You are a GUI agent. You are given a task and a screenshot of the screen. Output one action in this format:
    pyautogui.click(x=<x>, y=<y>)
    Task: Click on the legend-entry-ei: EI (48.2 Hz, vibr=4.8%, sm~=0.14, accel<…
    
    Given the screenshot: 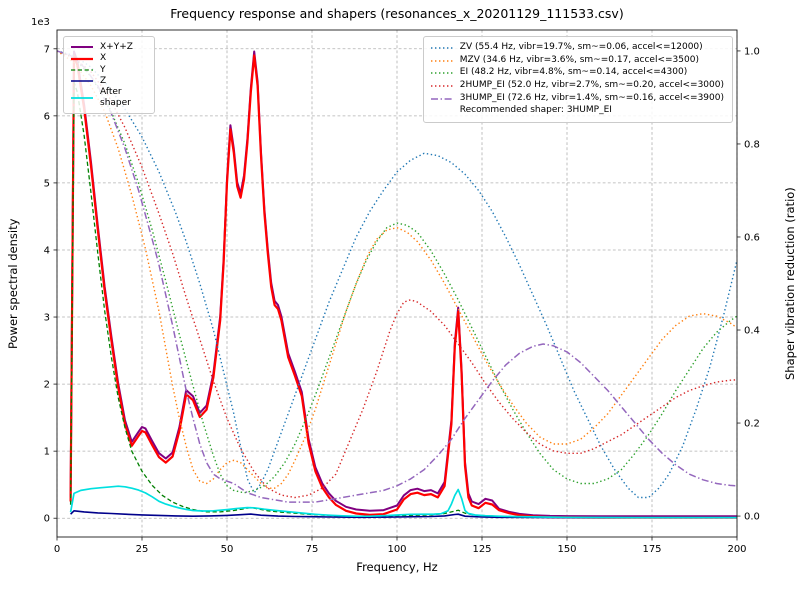 What is the action you would take?
    pyautogui.click(x=577, y=73)
    